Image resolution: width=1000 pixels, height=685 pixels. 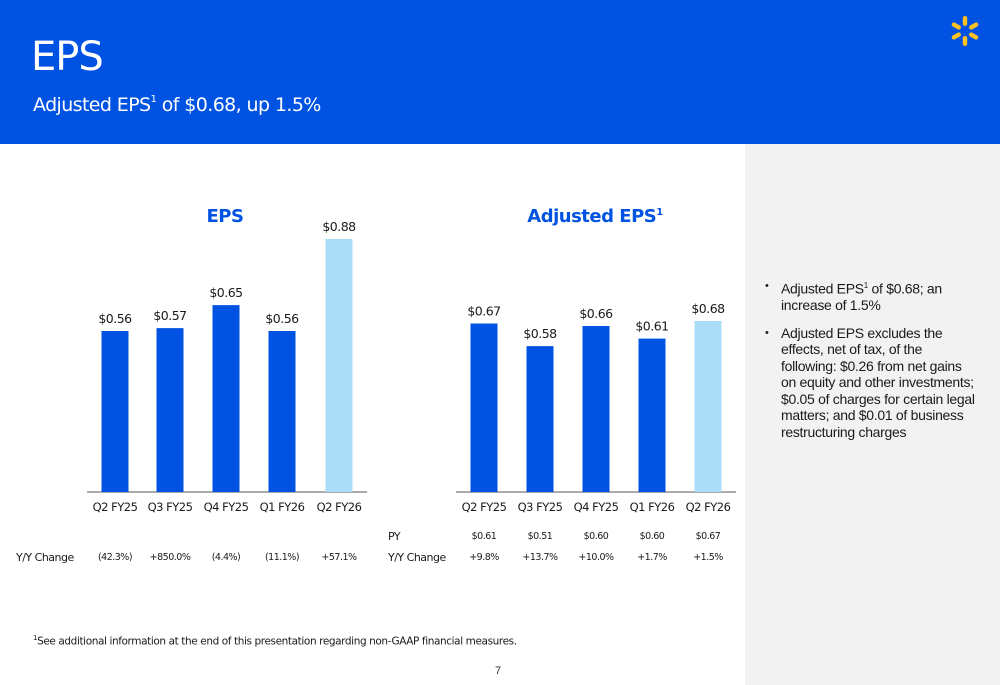 I want to click on adjusted-eps-table-cell: $0.67, so click(x=708, y=536).